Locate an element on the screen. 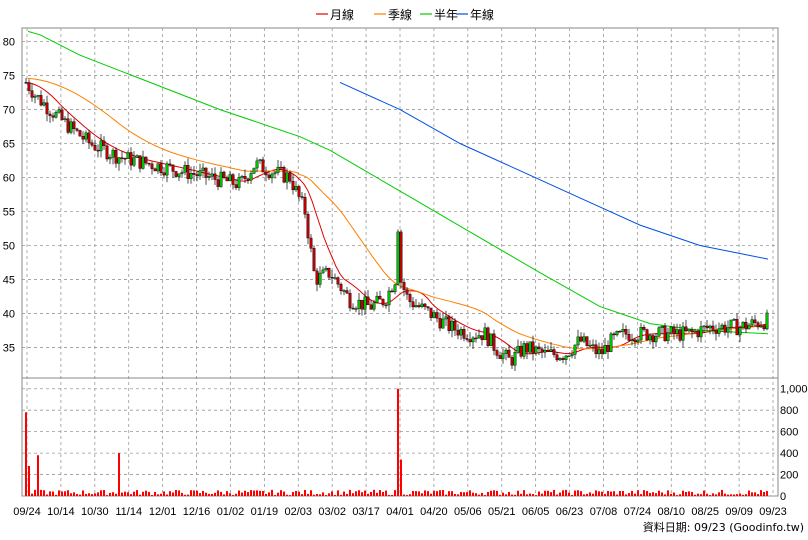 The image size is (808, 540). date-tick-label: 09/23 is located at coordinates (773, 512).